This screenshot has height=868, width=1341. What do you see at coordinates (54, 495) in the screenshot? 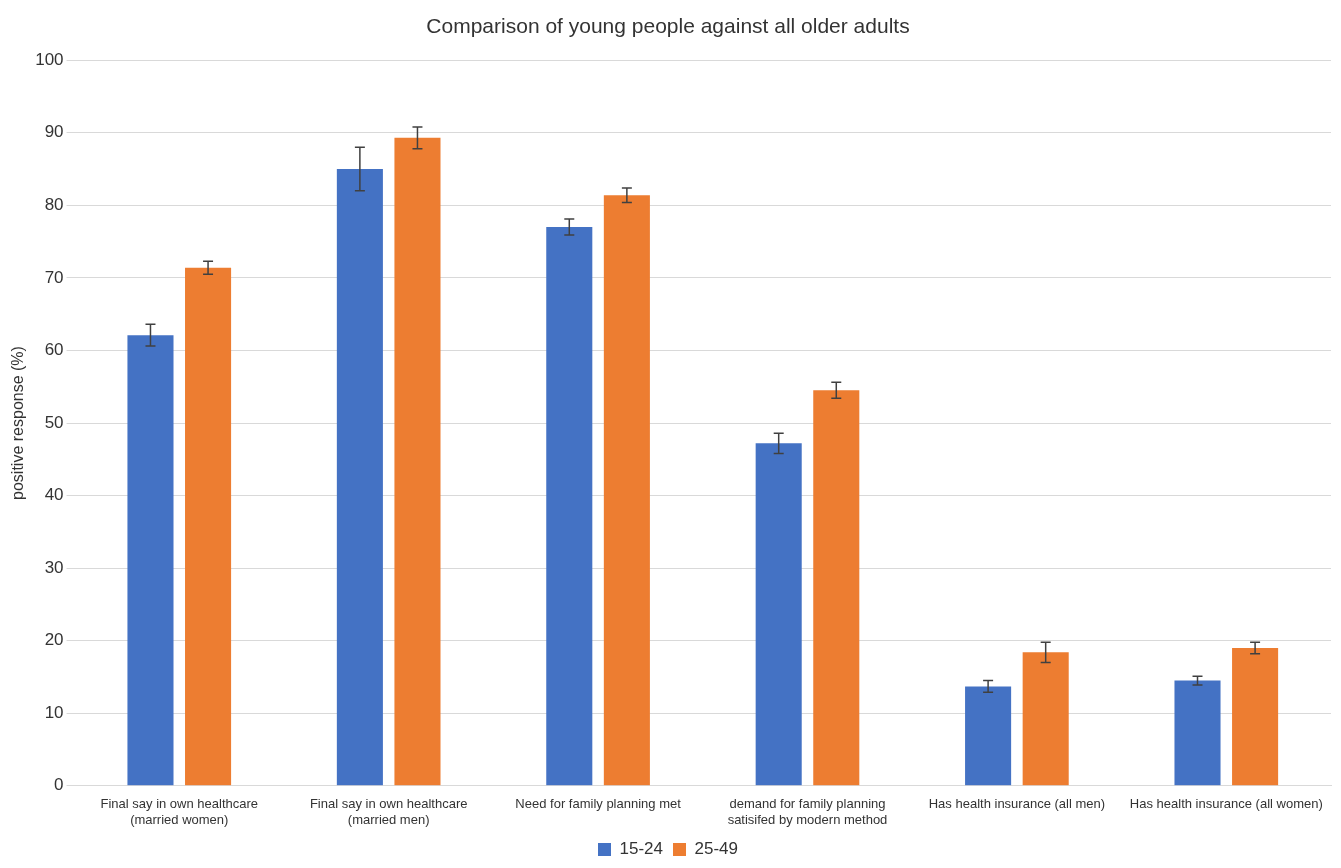
I see `y-tick-label: 40` at bounding box center [54, 495].